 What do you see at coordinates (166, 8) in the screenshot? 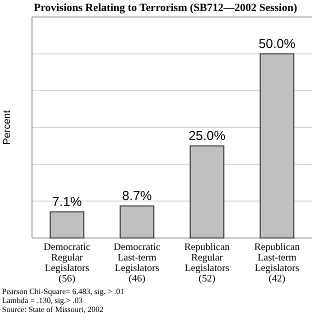
I see `chart-title: Provisions Relating to Terrorism (SB712—2002 Session)` at bounding box center [166, 8].